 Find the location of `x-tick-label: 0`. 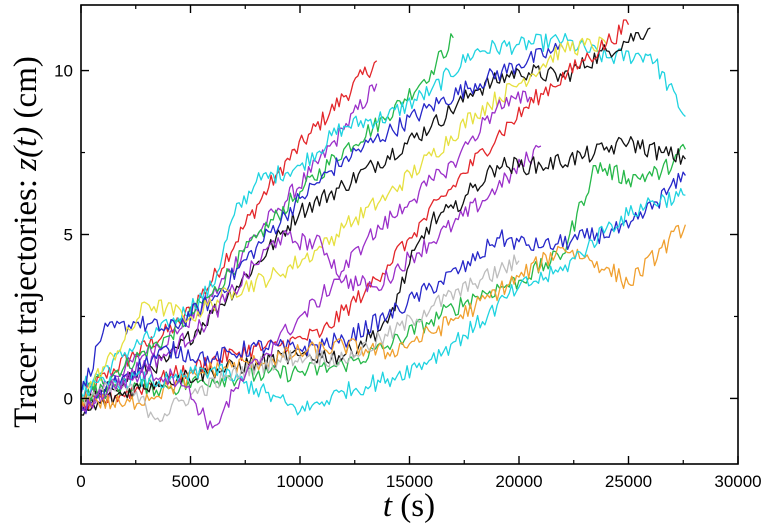

x-tick-label: 0 is located at coordinates (80, 481).